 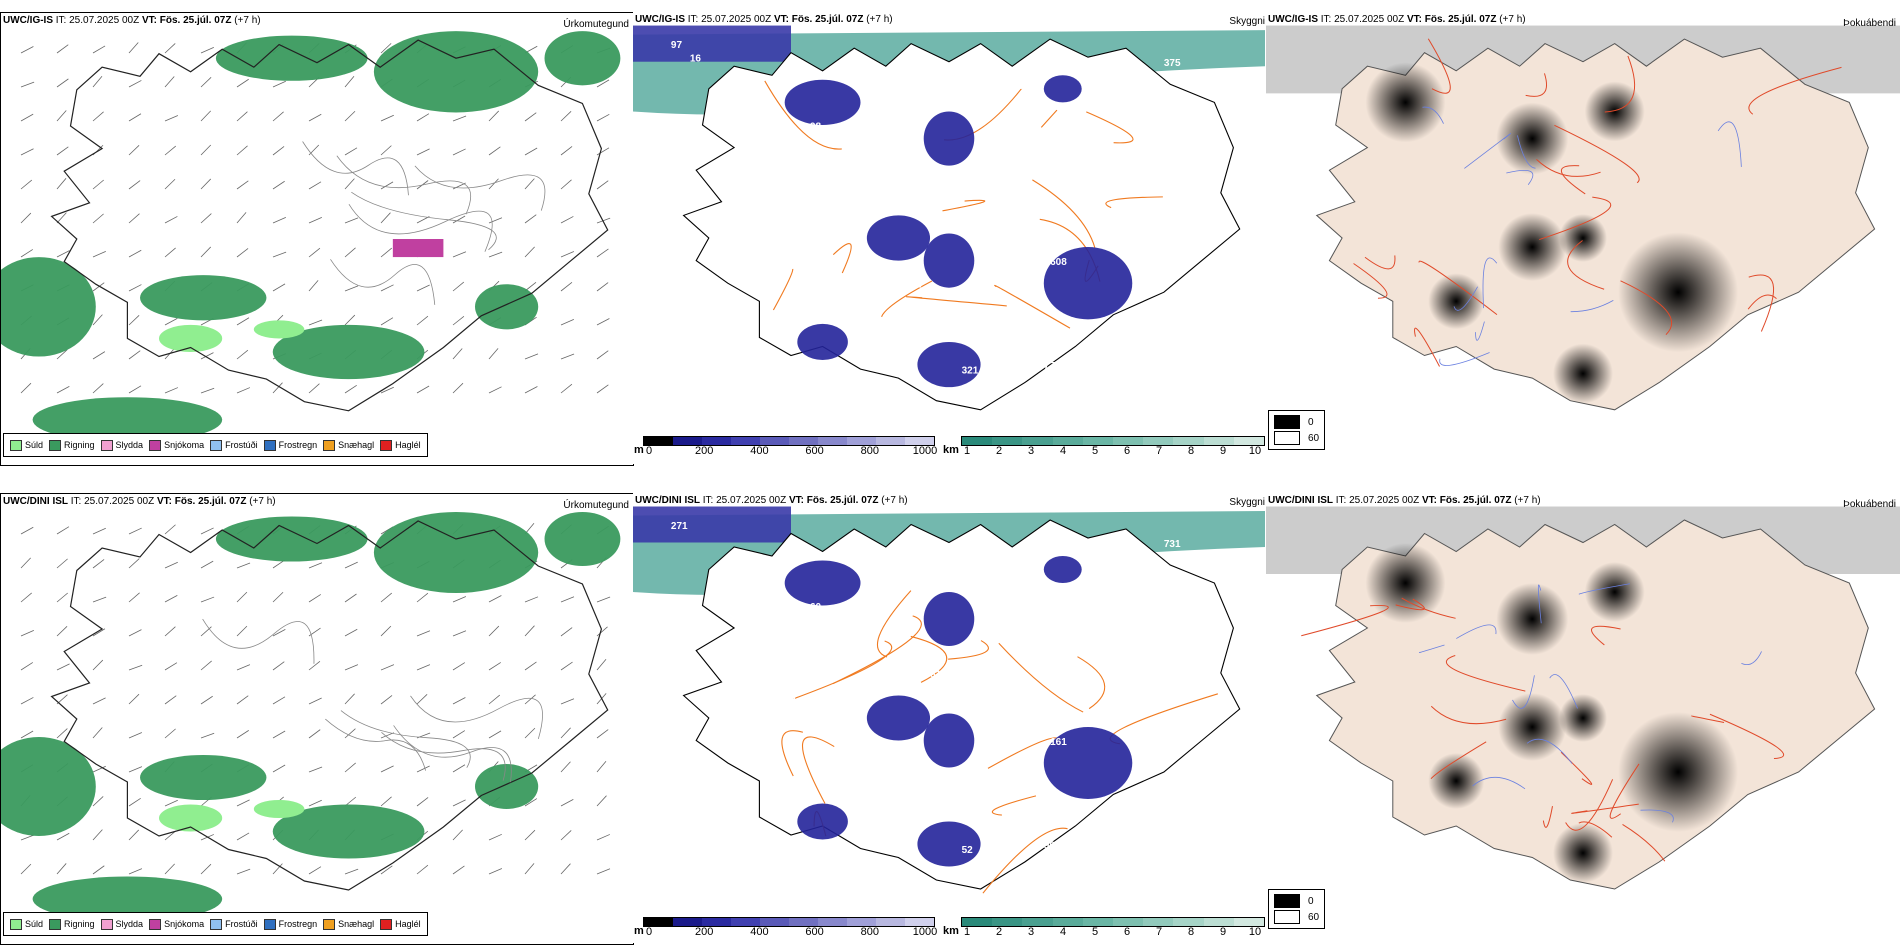 What do you see at coordinates (290, 445) in the screenshot?
I see `legend-item: Frostregn` at bounding box center [290, 445].